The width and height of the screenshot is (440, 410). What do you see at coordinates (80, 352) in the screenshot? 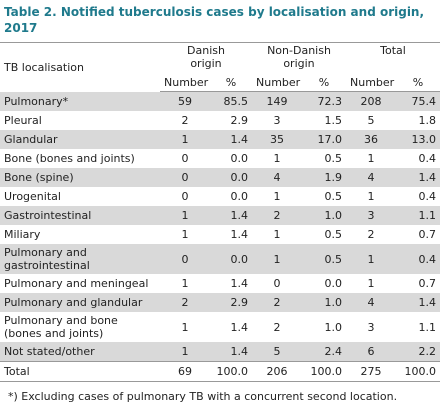
I see `row-label: Not stated/other` at bounding box center [80, 352].